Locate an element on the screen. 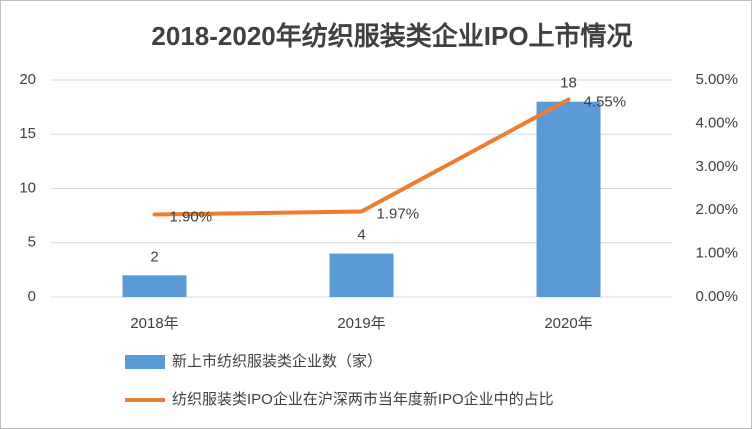  y2-tick-label: 1.00% is located at coordinates (716, 253).